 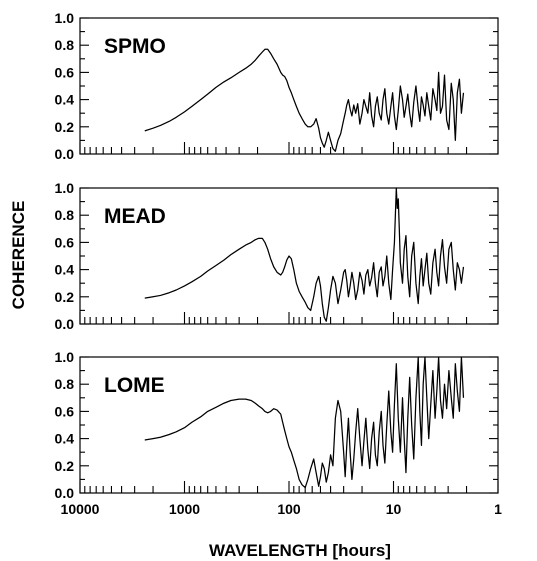 What do you see at coordinates (304, 254) in the screenshot?
I see `series-line-mead` at bounding box center [304, 254].